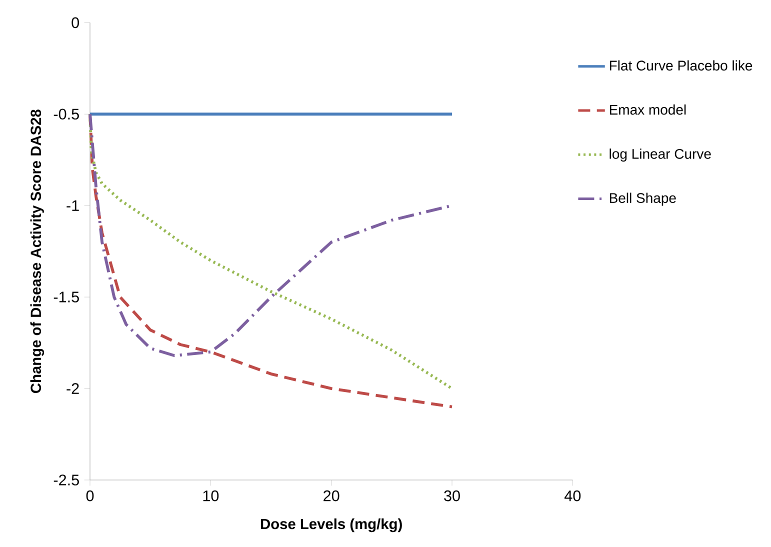 This screenshot has width=771, height=547. I want to click on legend-label: Flat Curve Placebo like, so click(681, 65).